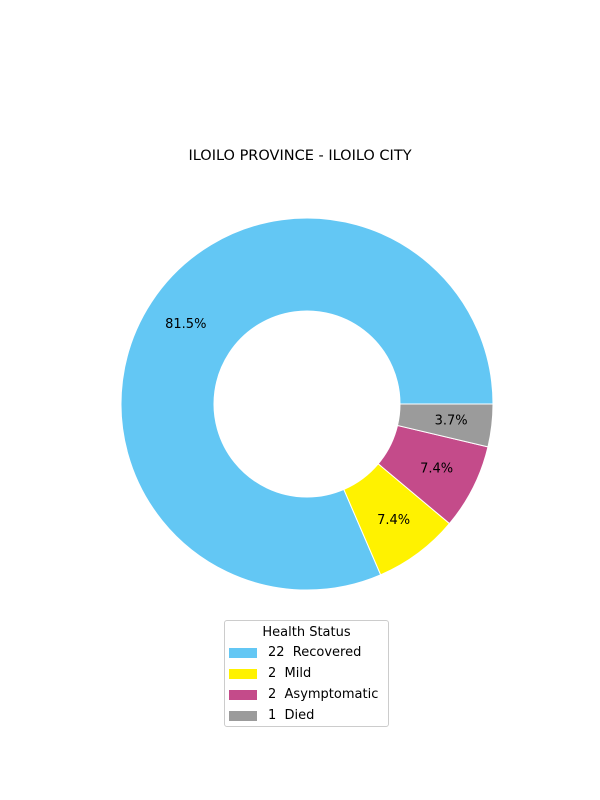 The width and height of the screenshot is (600, 800). Describe the element at coordinates (290, 673) in the screenshot. I see `legend-label-mild: 2 Mild` at that location.